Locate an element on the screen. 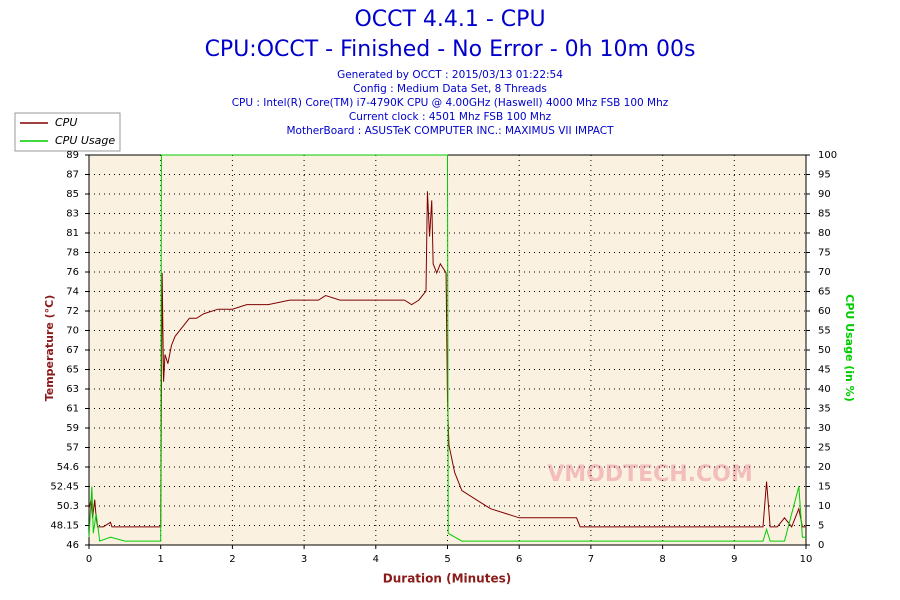 This screenshot has width=900, height=600. y2-tick-label: 0 is located at coordinates (821, 545).